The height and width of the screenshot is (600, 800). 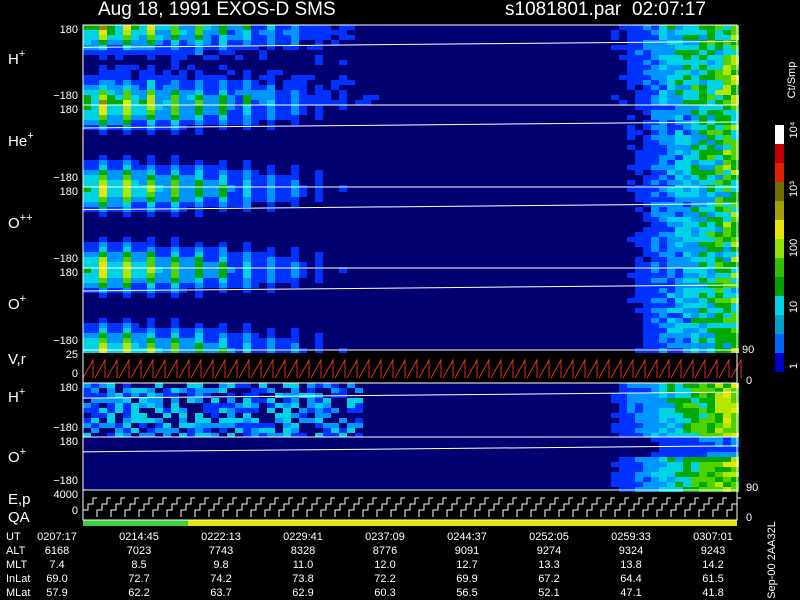 What do you see at coordinates (18, 593) in the screenshot?
I see `row-label: MLat` at bounding box center [18, 593].